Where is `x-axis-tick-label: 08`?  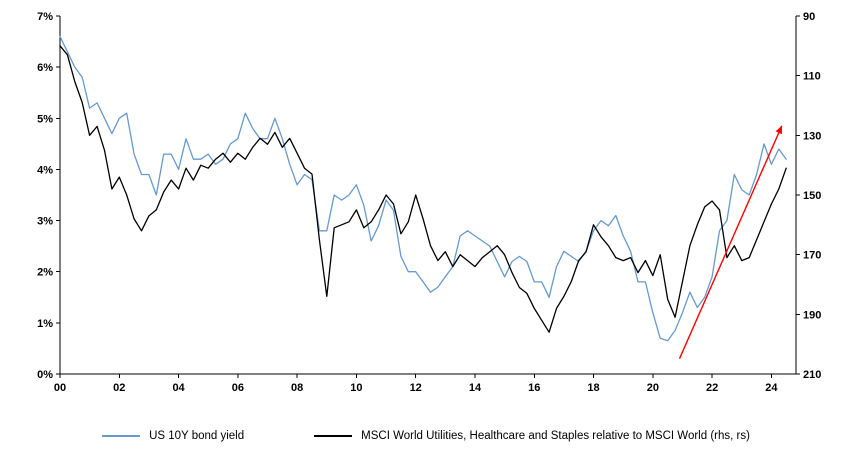
x-axis-tick-label: 08 is located at coordinates (297, 388).